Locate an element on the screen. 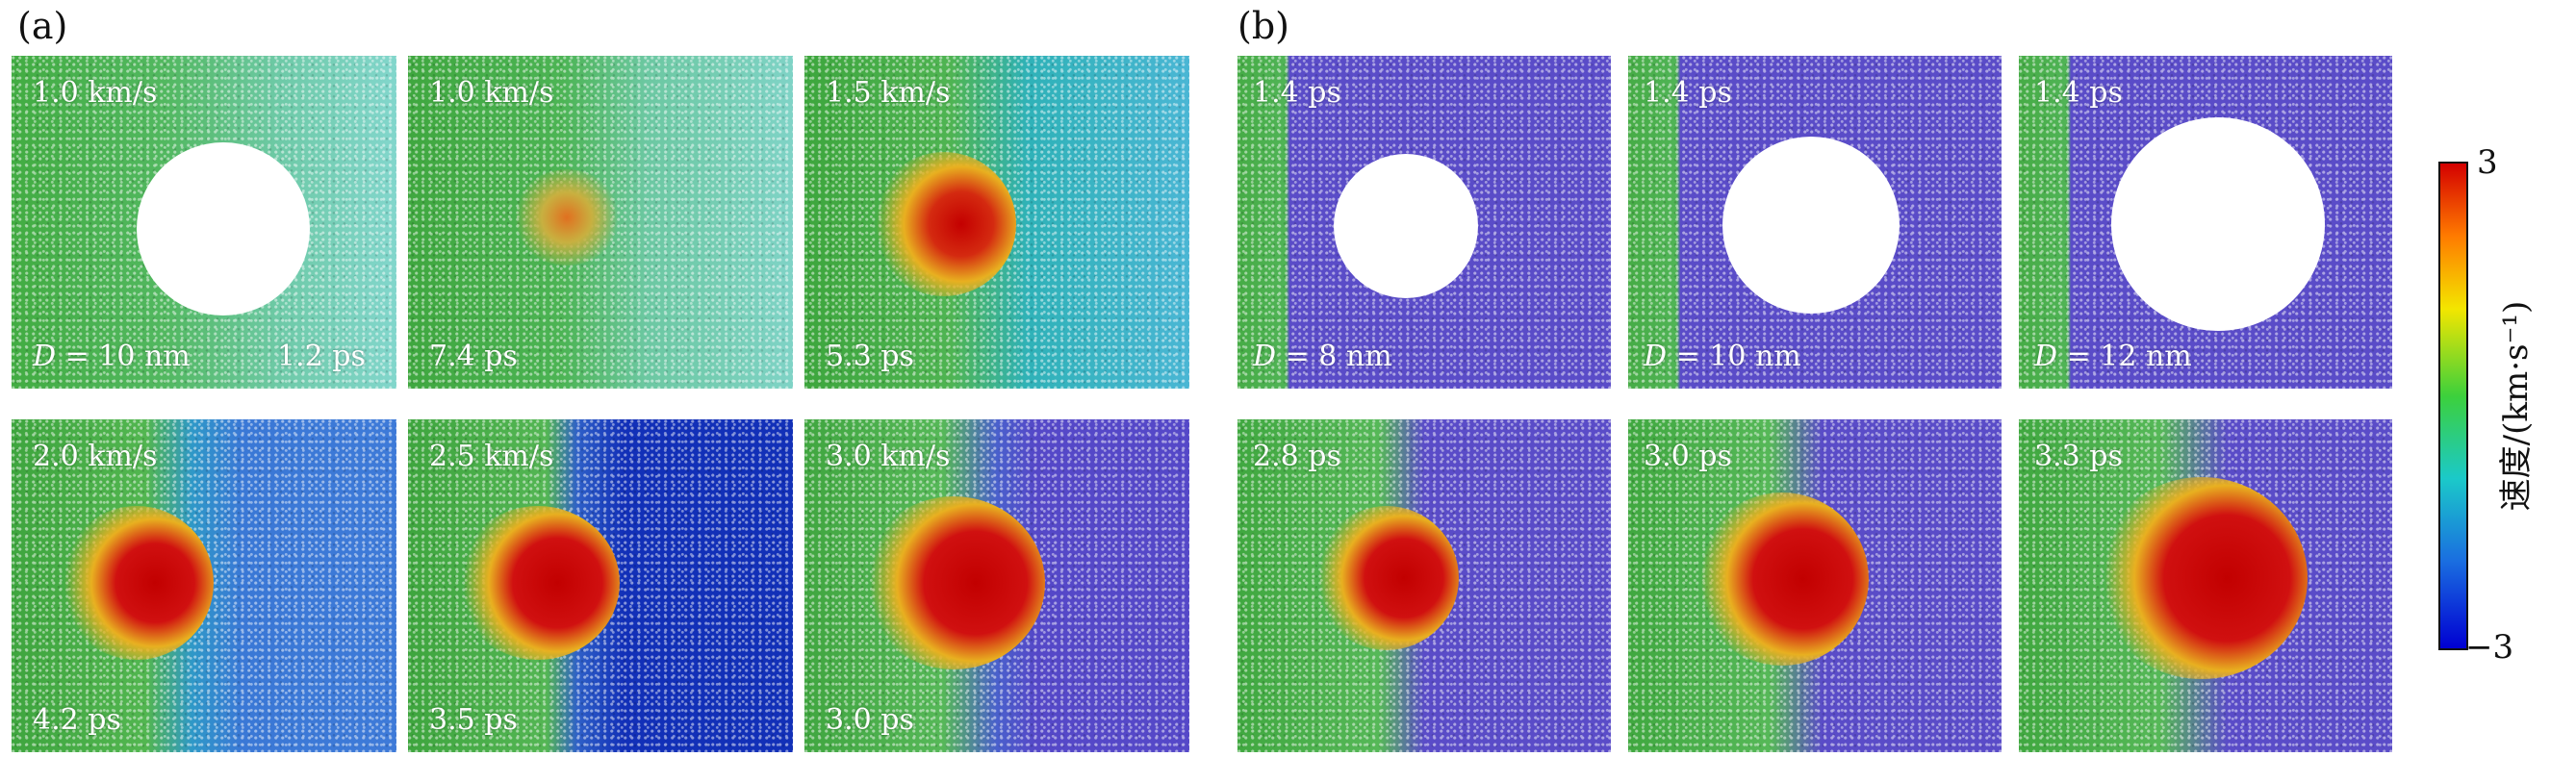 The image size is (2576, 757). time-label: 3.5 ps is located at coordinates (473, 720).